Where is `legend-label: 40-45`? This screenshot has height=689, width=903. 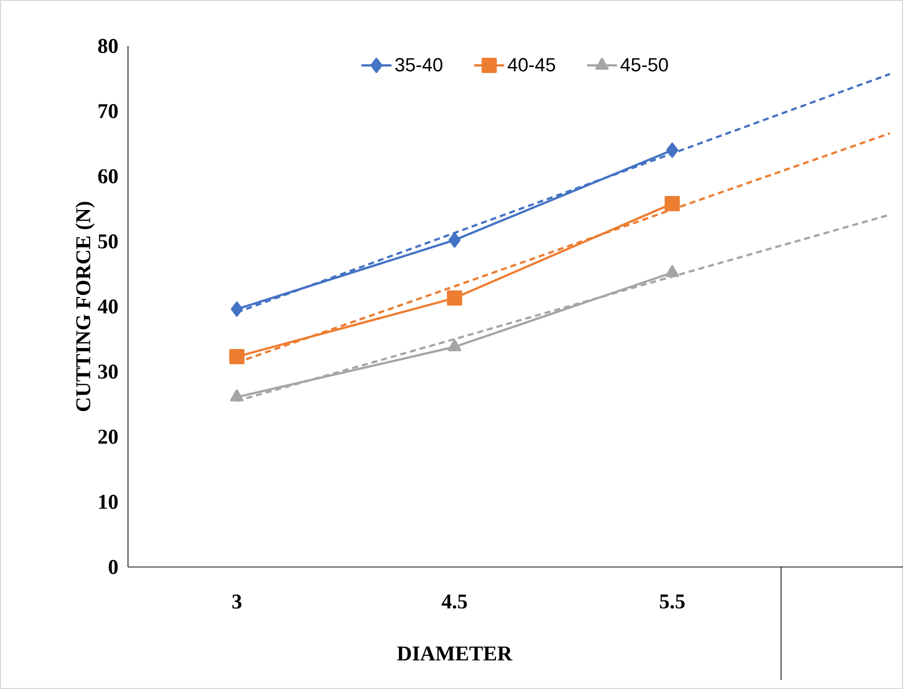
legend-label: 40-45 is located at coordinates (532, 65).